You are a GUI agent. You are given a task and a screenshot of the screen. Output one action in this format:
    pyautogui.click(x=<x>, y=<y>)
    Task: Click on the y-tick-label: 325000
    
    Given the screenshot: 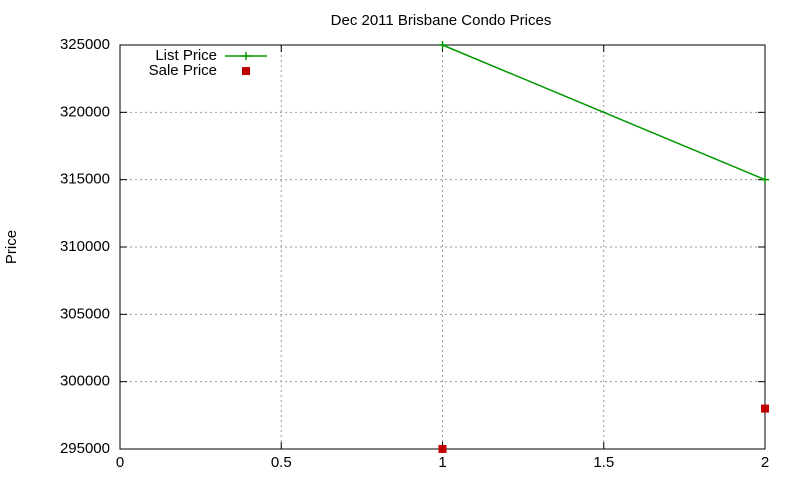 What is the action you would take?
    pyautogui.click(x=85, y=44)
    